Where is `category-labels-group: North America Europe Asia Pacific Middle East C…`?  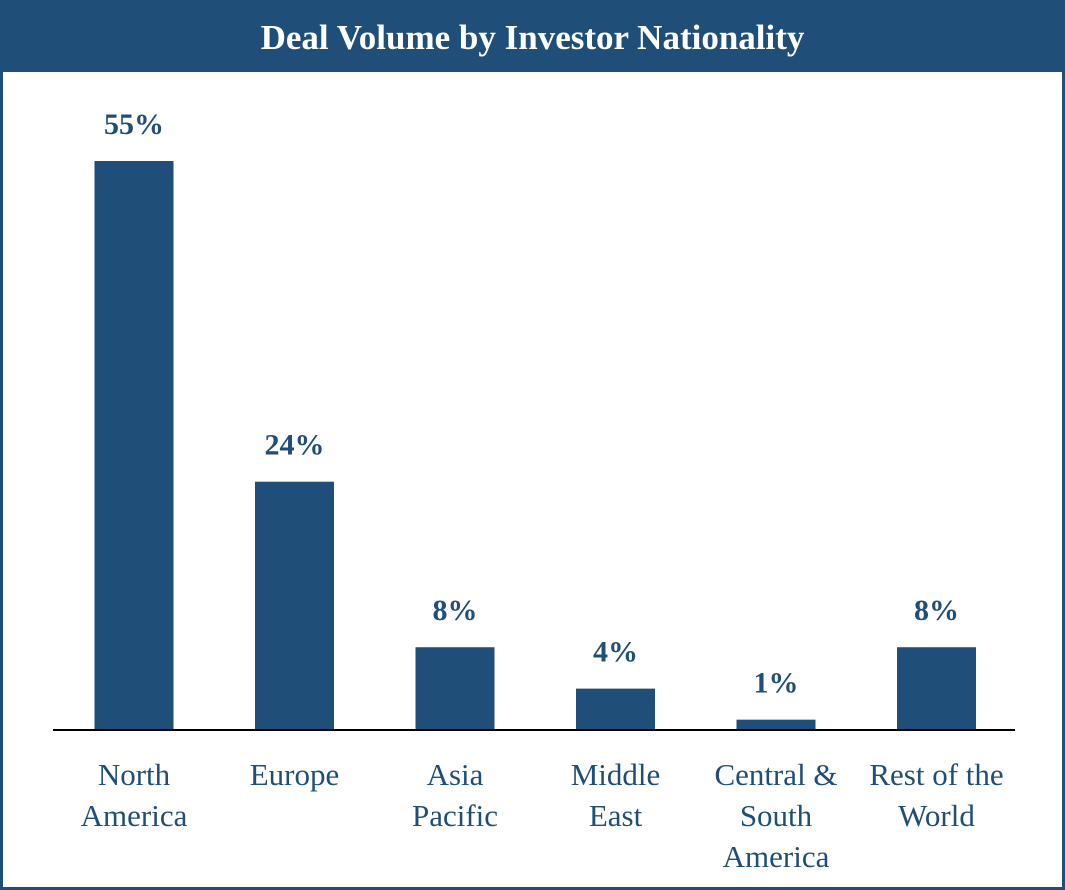
category-labels-group: North America Europe Asia Pacific Middle East C… is located at coordinates (542, 815).